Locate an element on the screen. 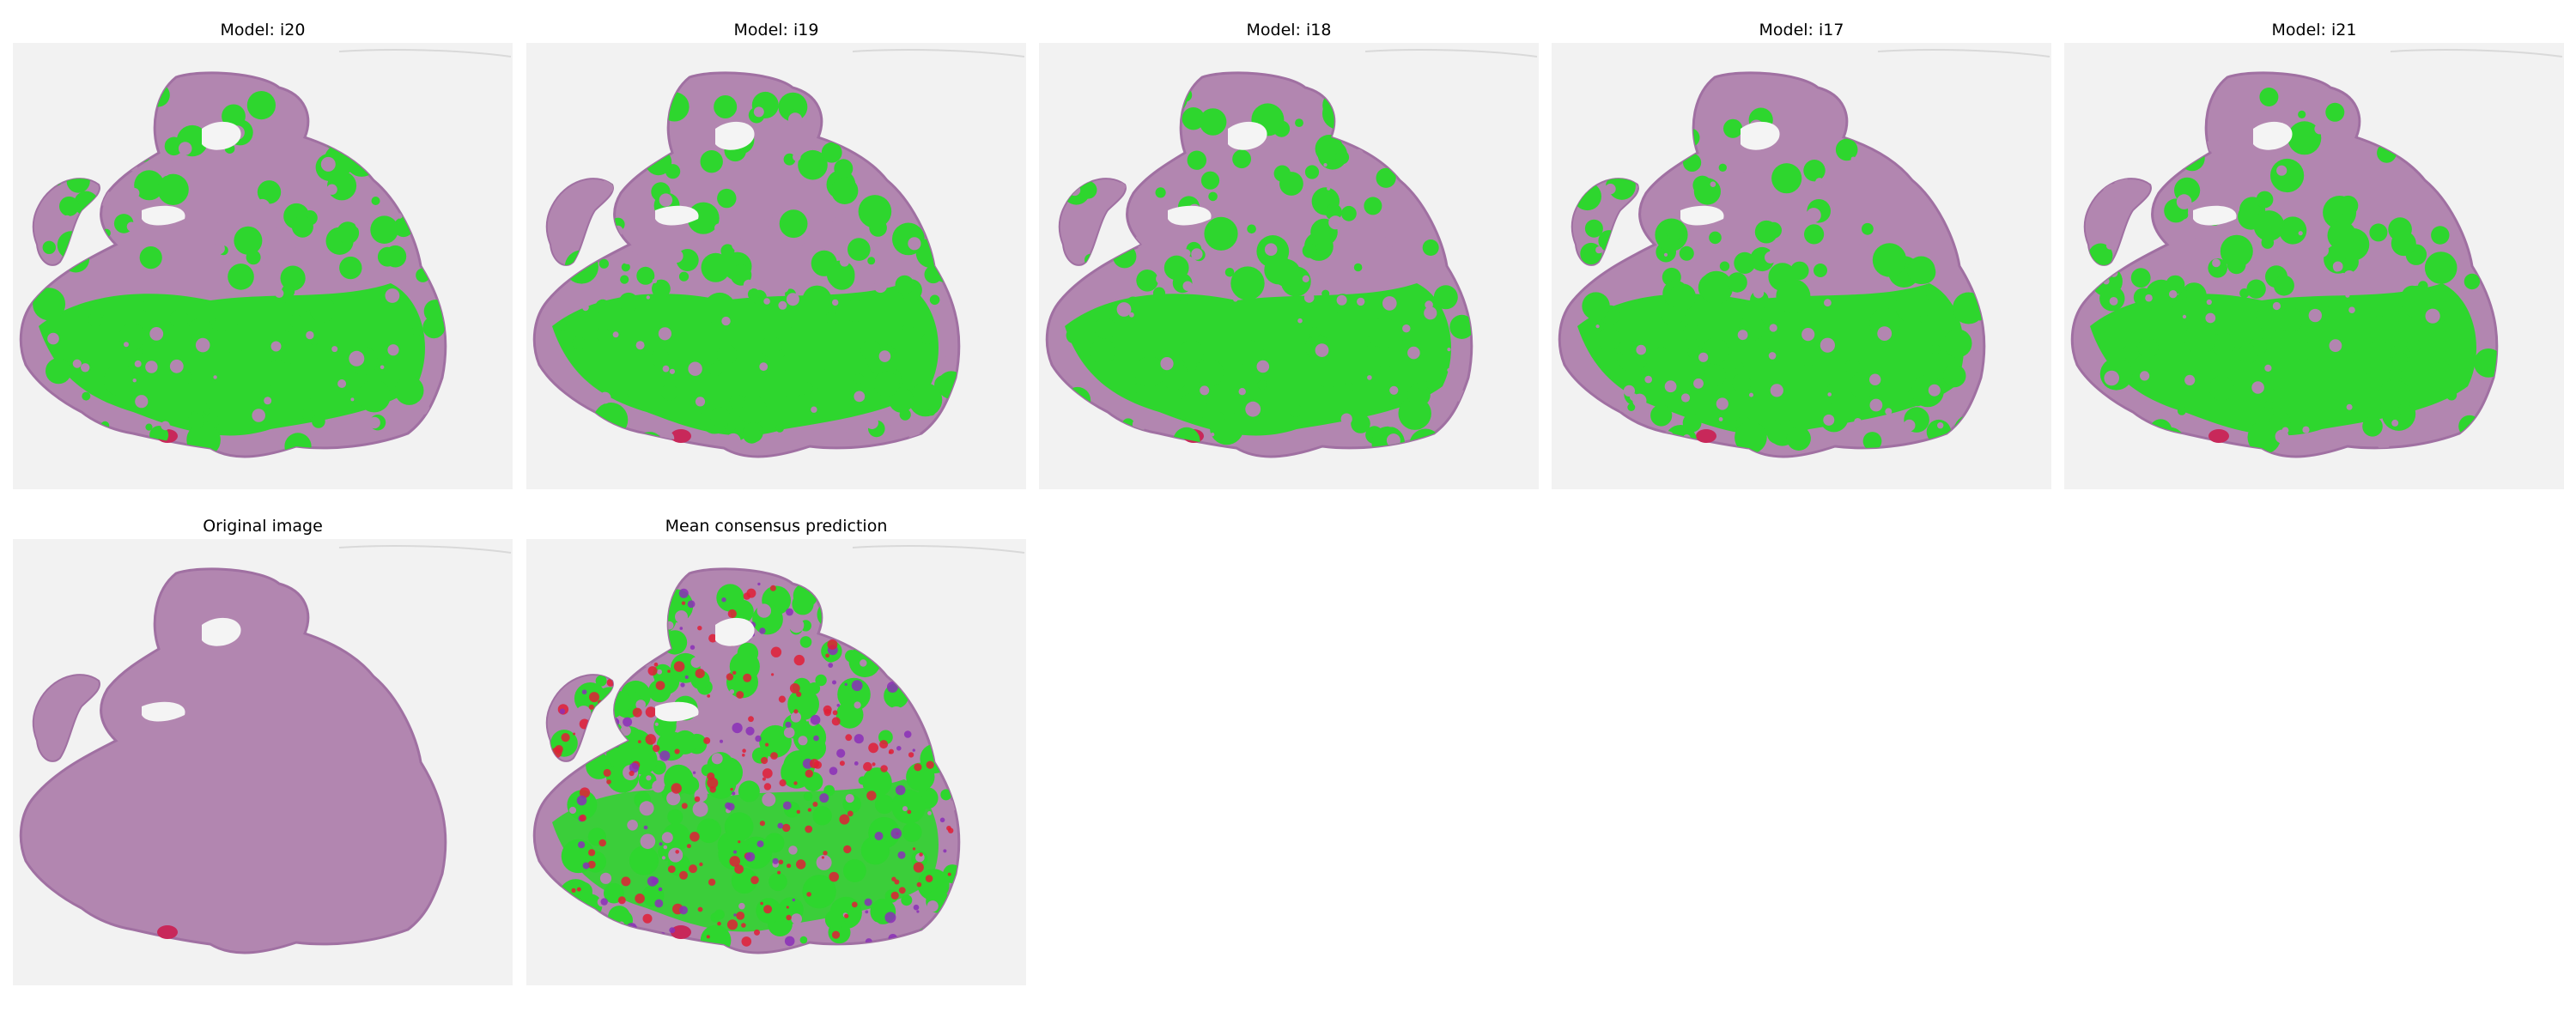 The image size is (2576, 1030). panel-model-i21: Model: i21 is located at coordinates (2314, 253).